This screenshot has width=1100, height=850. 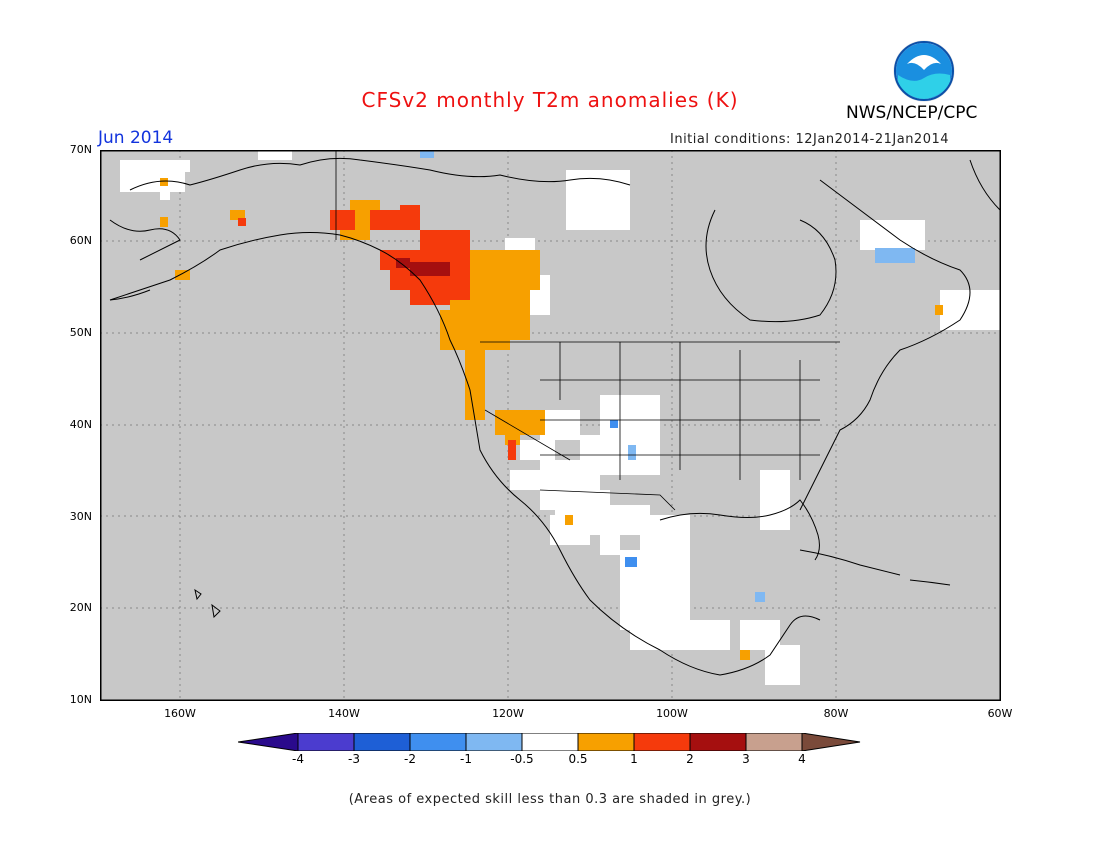 What do you see at coordinates (354, 759) in the screenshot?
I see `colorbar-label: -3` at bounding box center [354, 759].